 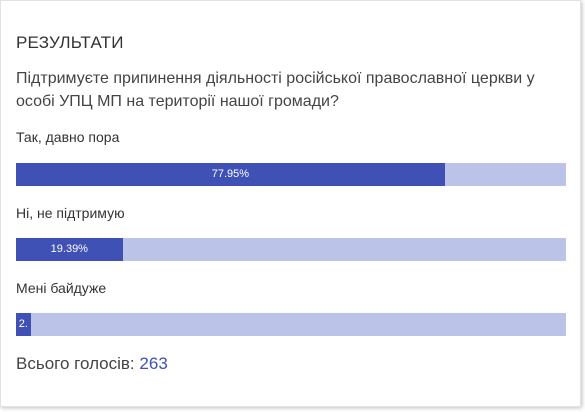 What do you see at coordinates (23, 324) in the screenshot?
I see `result-bar-fill-indifferent: 2.` at bounding box center [23, 324].